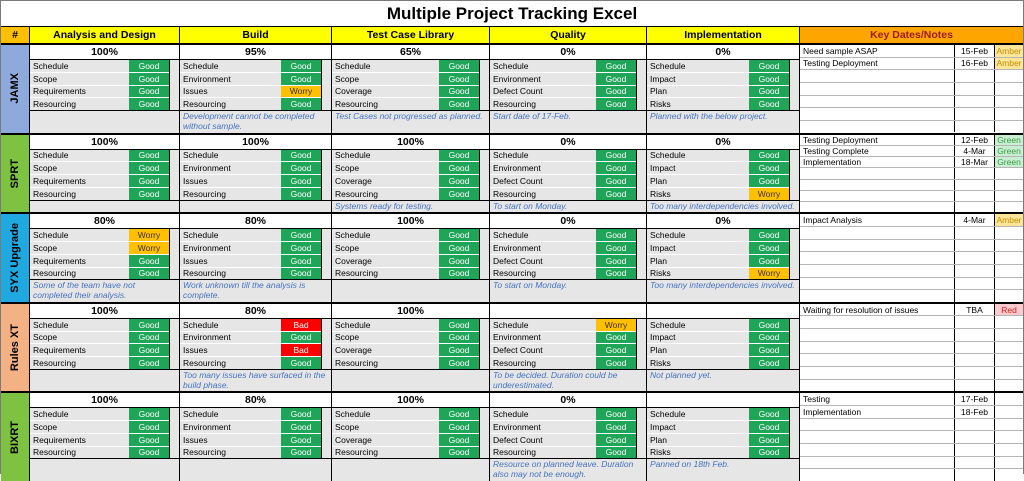 The height and width of the screenshot is (481, 1024). Describe the element at coordinates (911, 163) in the screenshot. I see `milestone-row: Implementation 18-Mar Green` at that location.